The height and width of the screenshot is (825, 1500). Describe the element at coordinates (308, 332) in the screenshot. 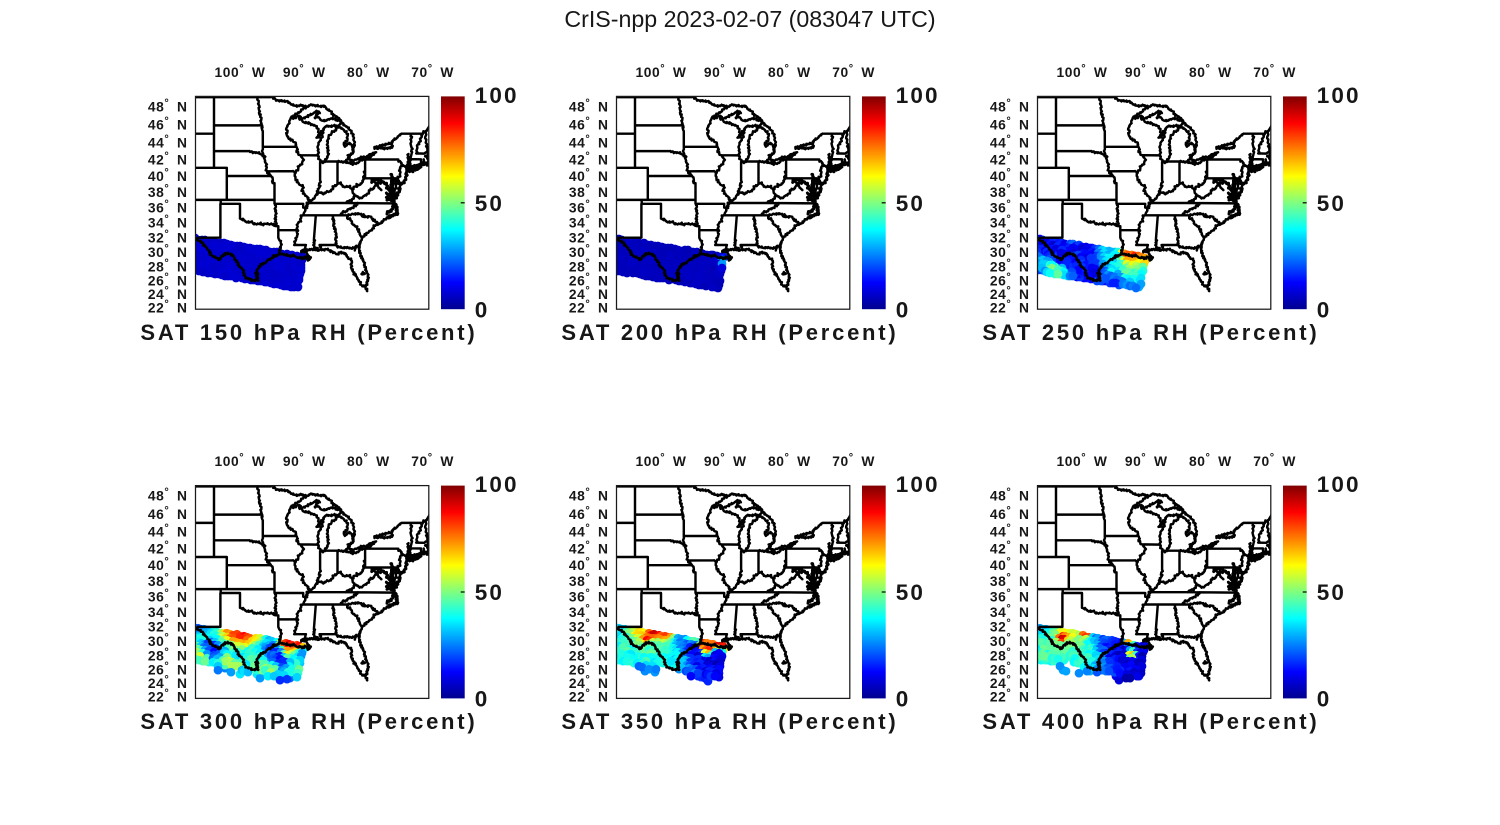

I see `svg-text: SAT 150 hPa RH (Percent)` at that location.